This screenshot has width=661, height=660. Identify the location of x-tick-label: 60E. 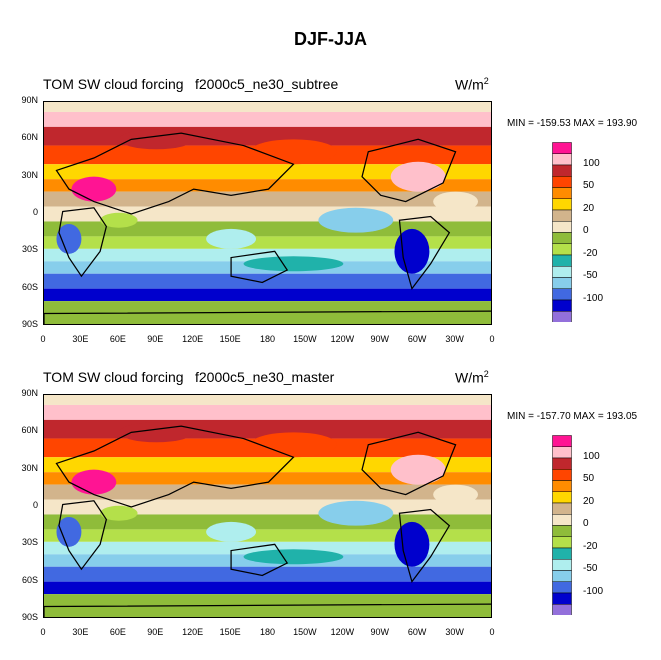
(117, 339).